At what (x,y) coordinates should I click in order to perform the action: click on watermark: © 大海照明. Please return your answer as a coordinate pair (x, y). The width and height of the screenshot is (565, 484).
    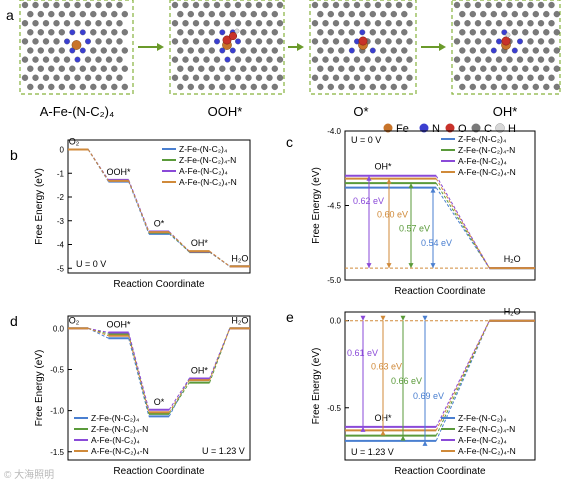
    Looking at the image, I should click on (29, 474).